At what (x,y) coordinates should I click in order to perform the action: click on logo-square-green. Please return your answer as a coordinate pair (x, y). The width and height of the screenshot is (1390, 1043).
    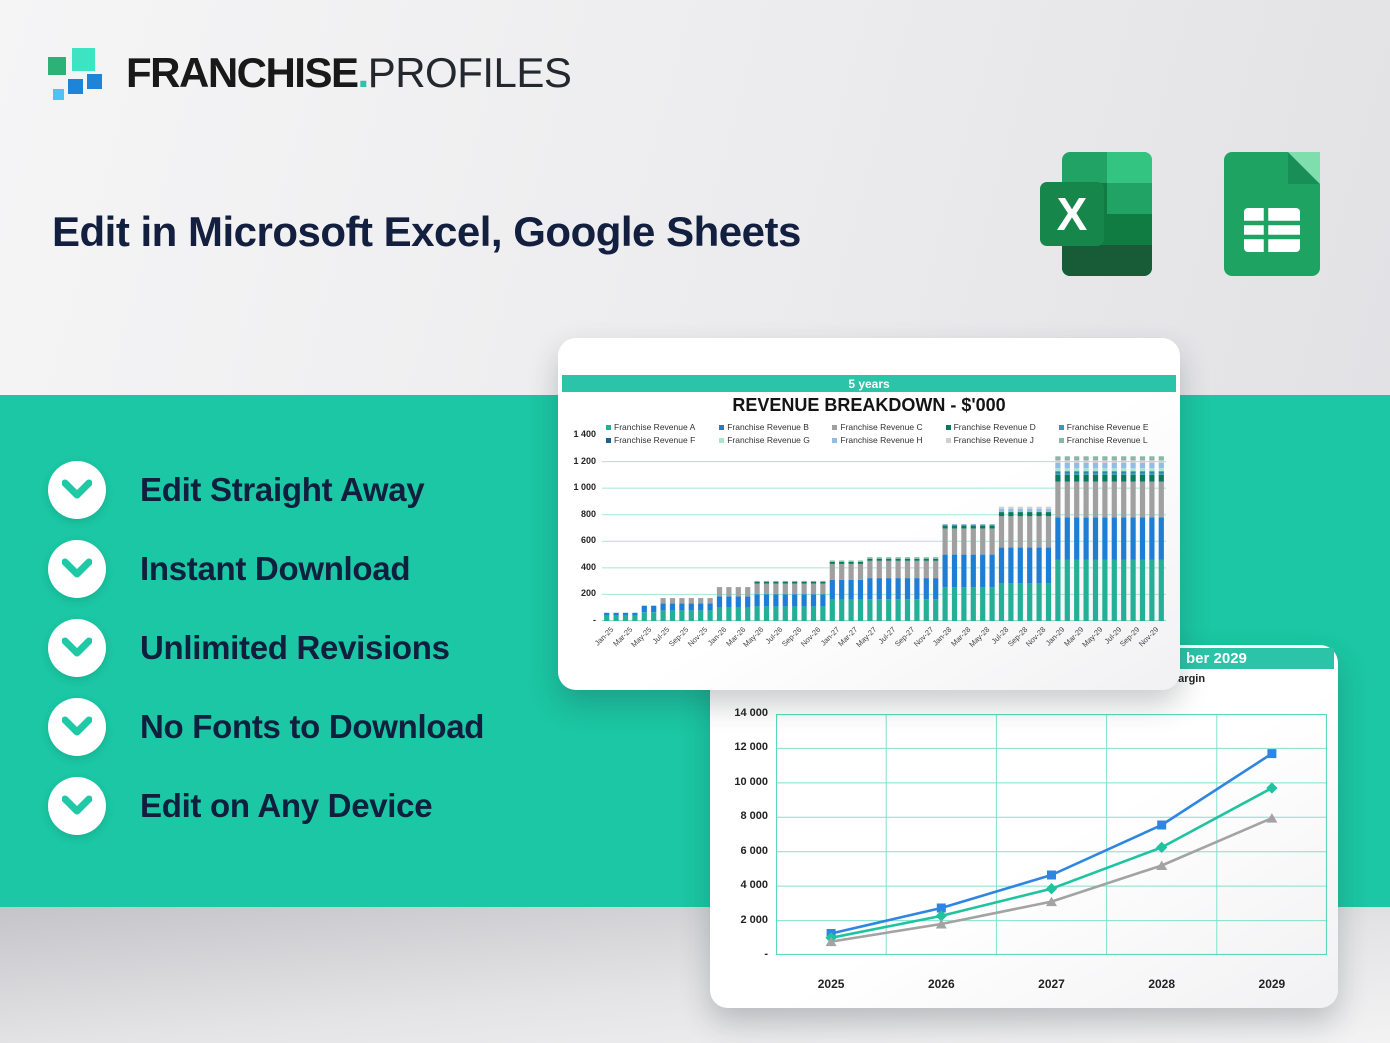
    Looking at the image, I should click on (57, 66).